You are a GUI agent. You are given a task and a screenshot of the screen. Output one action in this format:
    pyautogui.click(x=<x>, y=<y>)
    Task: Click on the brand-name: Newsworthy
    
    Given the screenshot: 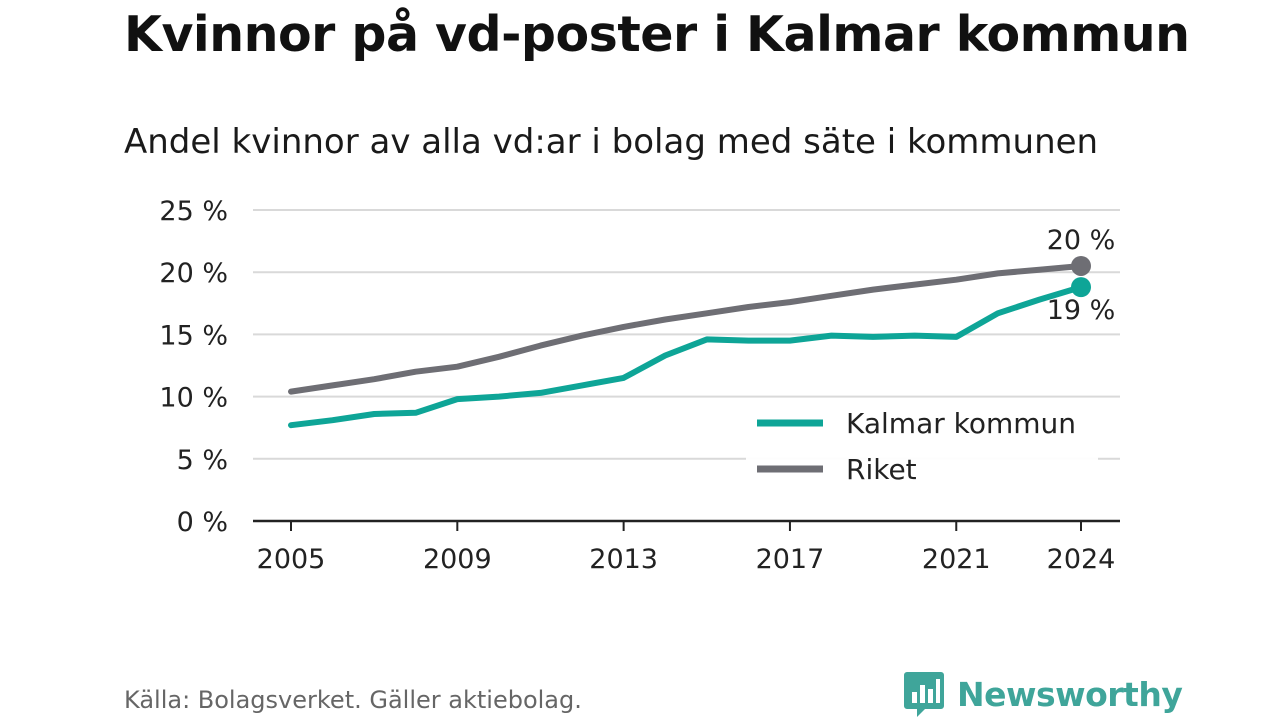 What is the action you would take?
    pyautogui.click(x=1070, y=694)
    